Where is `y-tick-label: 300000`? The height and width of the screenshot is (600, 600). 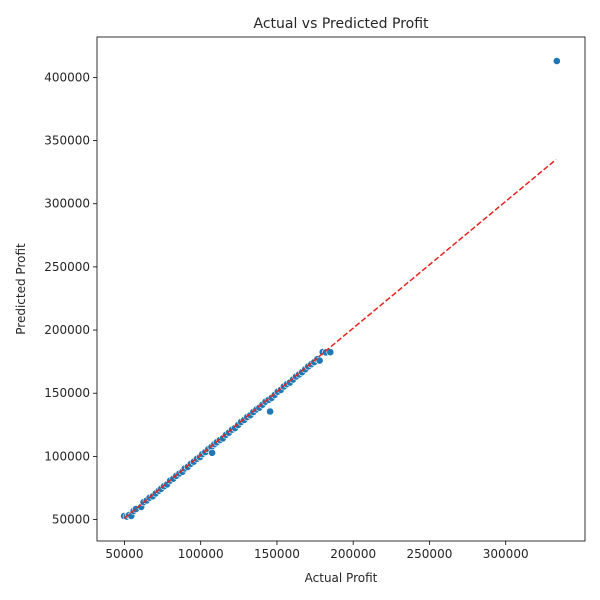 y-tick-label: 300000 is located at coordinates (67, 204).